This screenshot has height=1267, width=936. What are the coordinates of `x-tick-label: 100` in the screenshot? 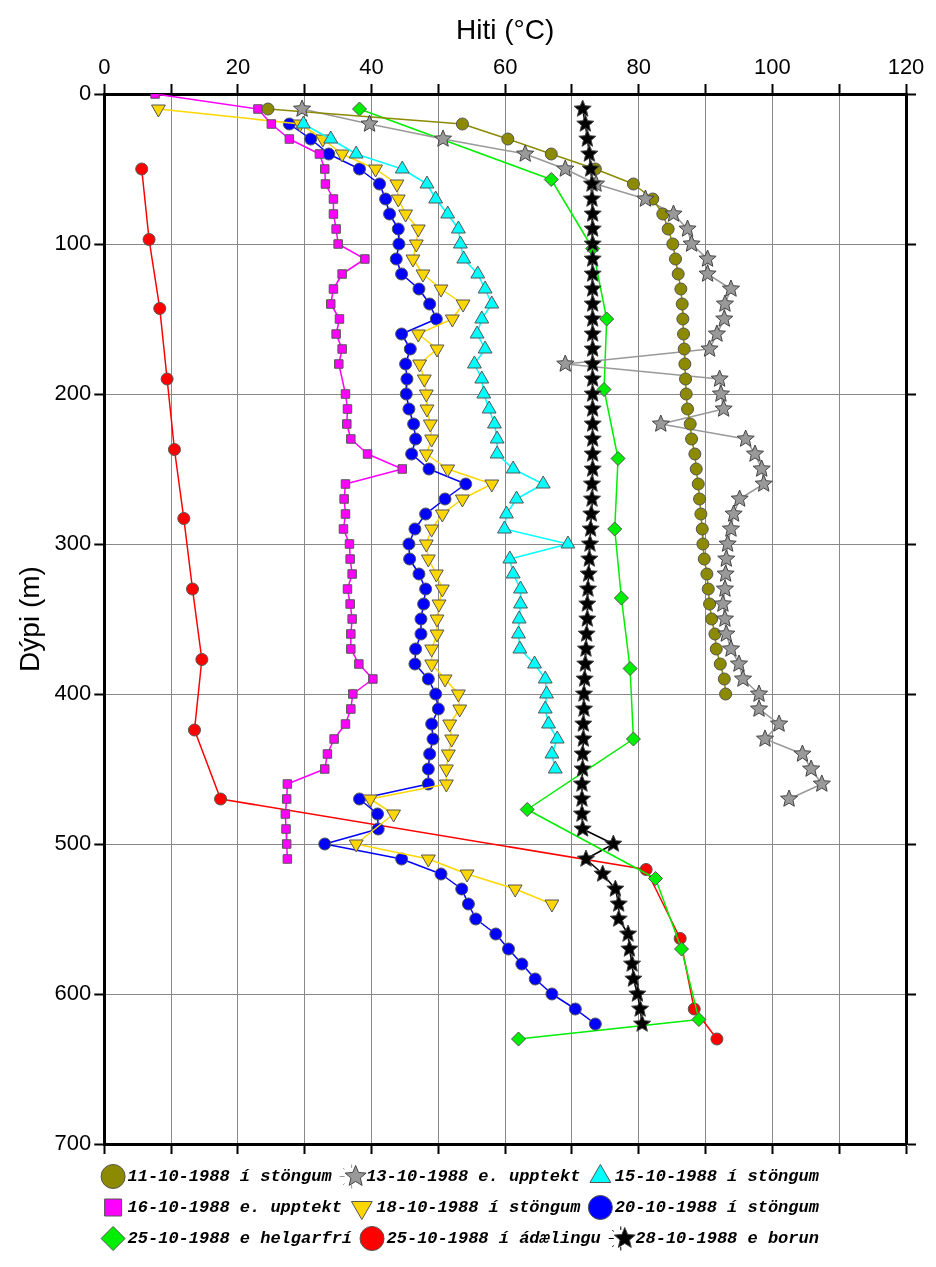 It's located at (772, 66).